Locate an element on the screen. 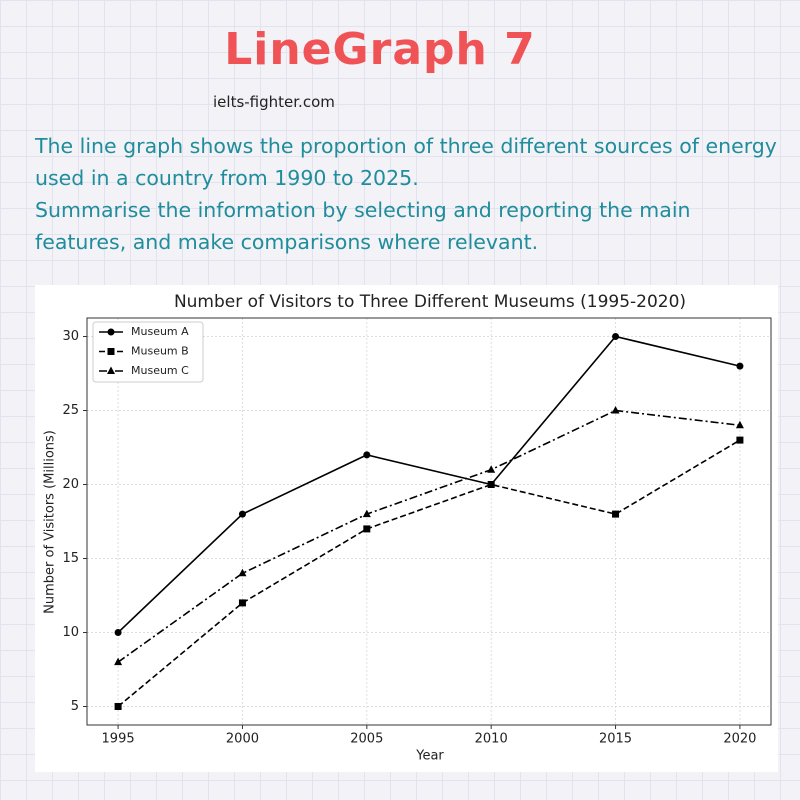 Image resolution: width=800 pixels, height=800 pixels. y-tick-label: 15 is located at coordinates (70, 558).